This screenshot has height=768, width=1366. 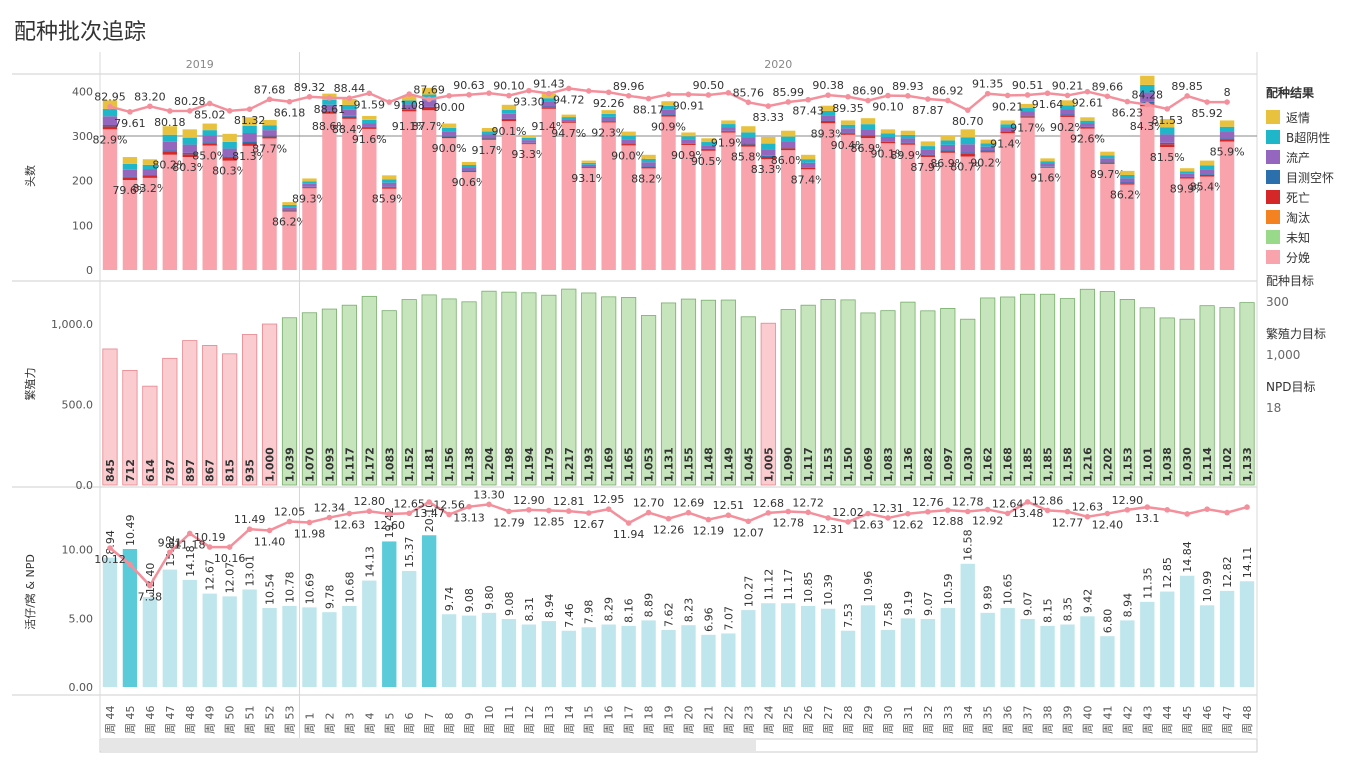 What do you see at coordinates (868, 720) in the screenshot?
I see `x-tick-label: 周 29` at bounding box center [868, 720].